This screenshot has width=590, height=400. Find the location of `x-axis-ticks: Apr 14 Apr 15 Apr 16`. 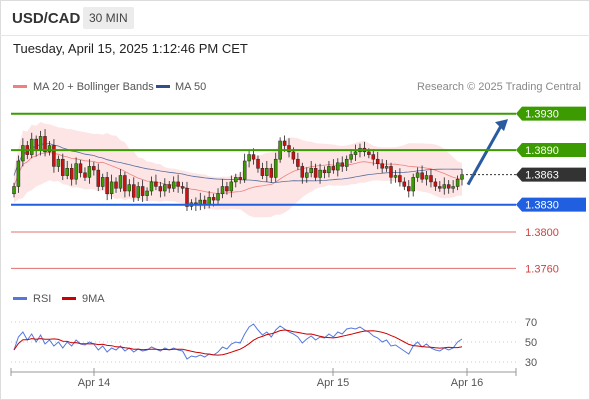

x-axis-ticks: Apr 14 Apr 15 Apr 16 is located at coordinates (280, 378).